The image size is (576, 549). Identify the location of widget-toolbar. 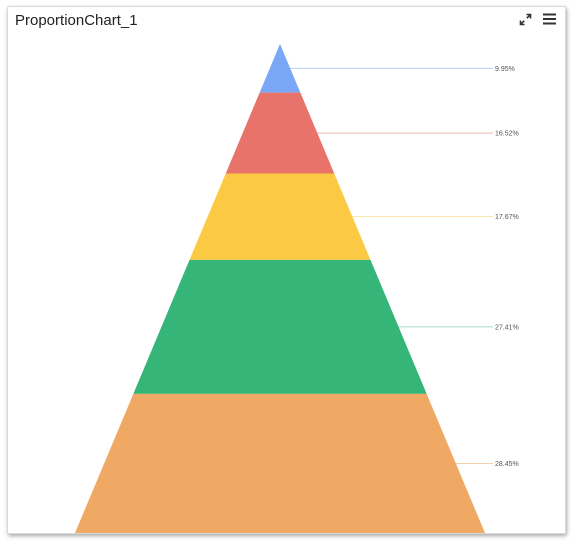
(537, 19).